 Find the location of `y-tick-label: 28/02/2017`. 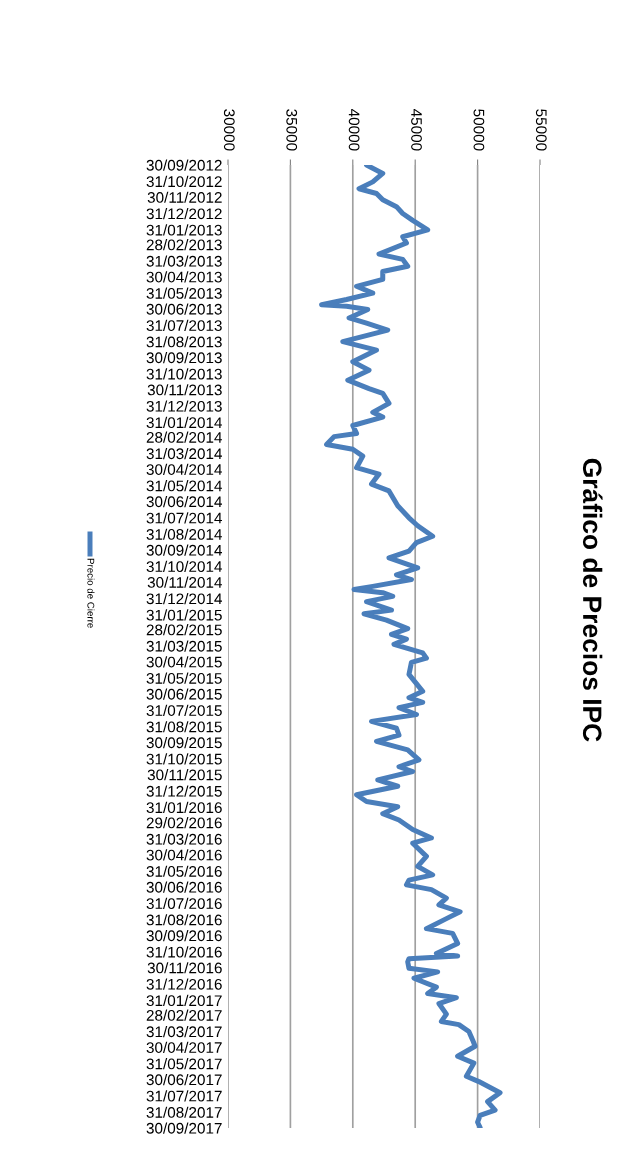

y-tick-label: 28/02/2017 is located at coordinates (184, 1015).